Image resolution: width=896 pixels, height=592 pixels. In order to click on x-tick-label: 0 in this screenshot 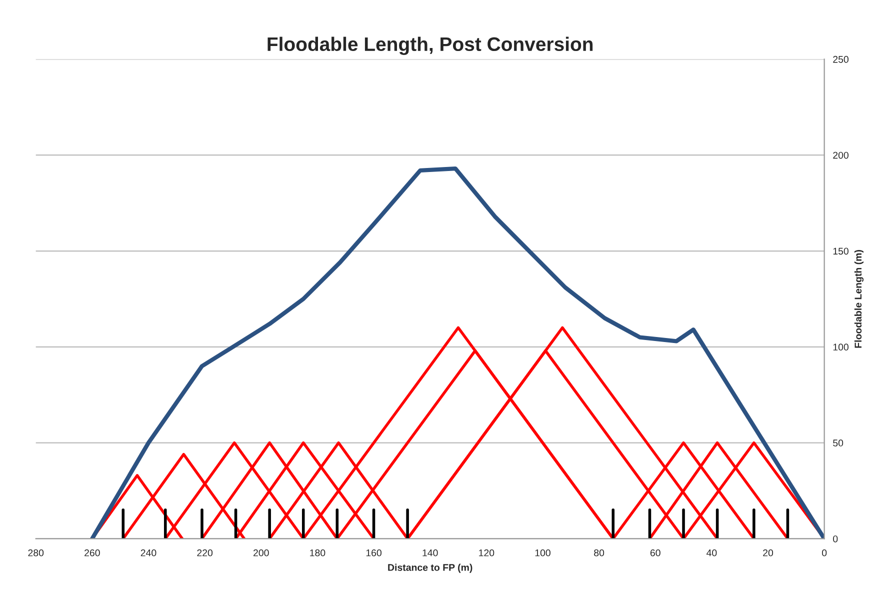, I will do `click(824, 552)`.